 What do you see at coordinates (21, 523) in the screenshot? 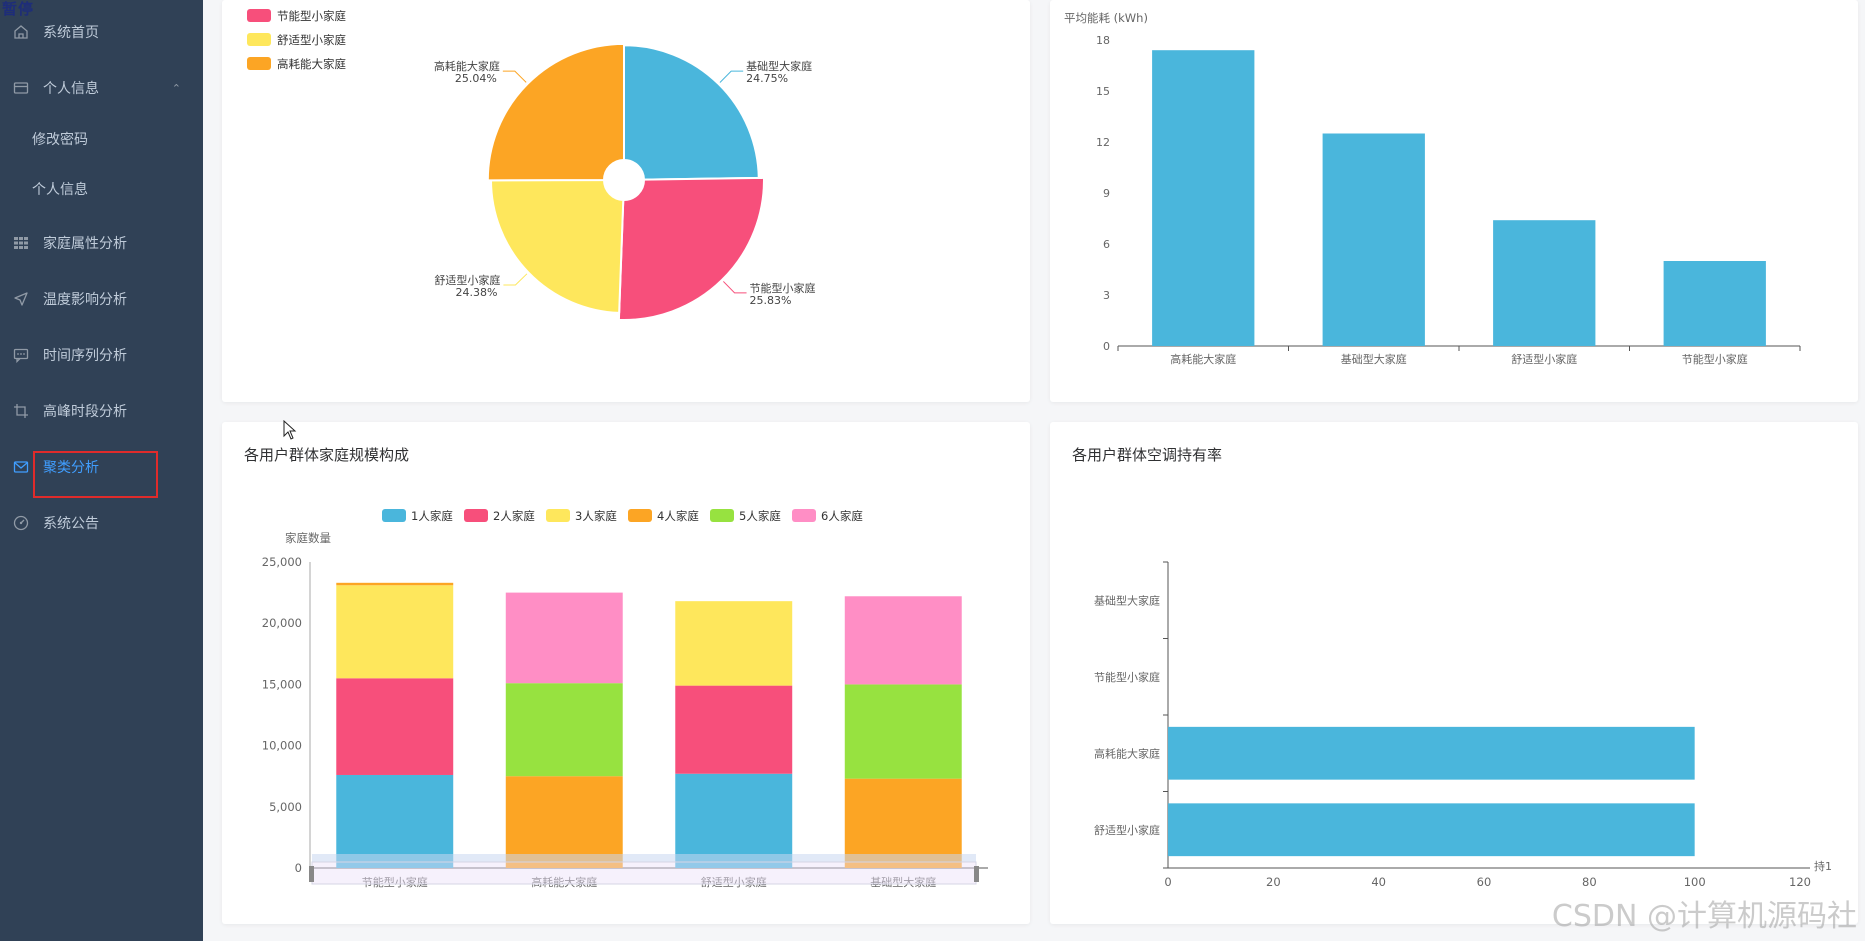
I see `gauge-icon` at bounding box center [21, 523].